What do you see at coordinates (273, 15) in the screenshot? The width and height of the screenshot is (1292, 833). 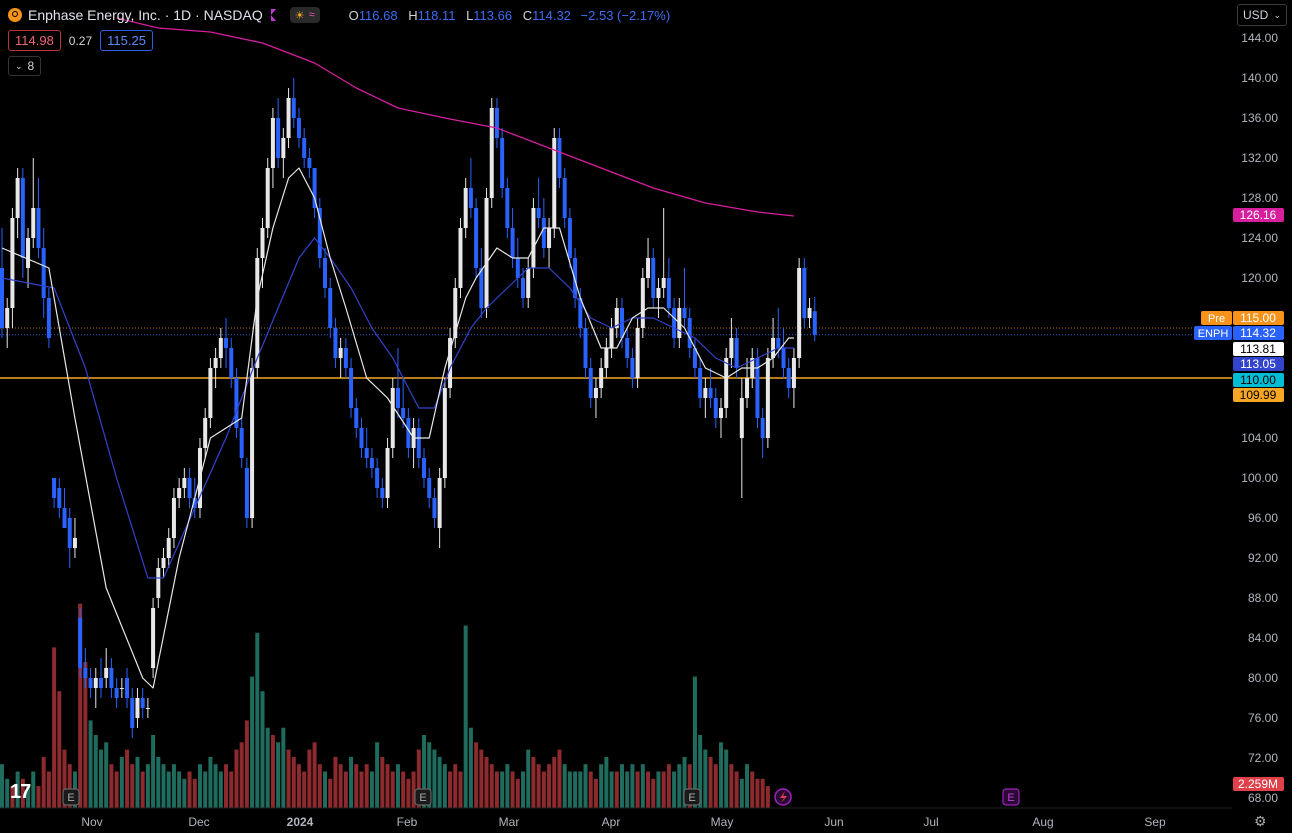 I see `flag-icon` at bounding box center [273, 15].